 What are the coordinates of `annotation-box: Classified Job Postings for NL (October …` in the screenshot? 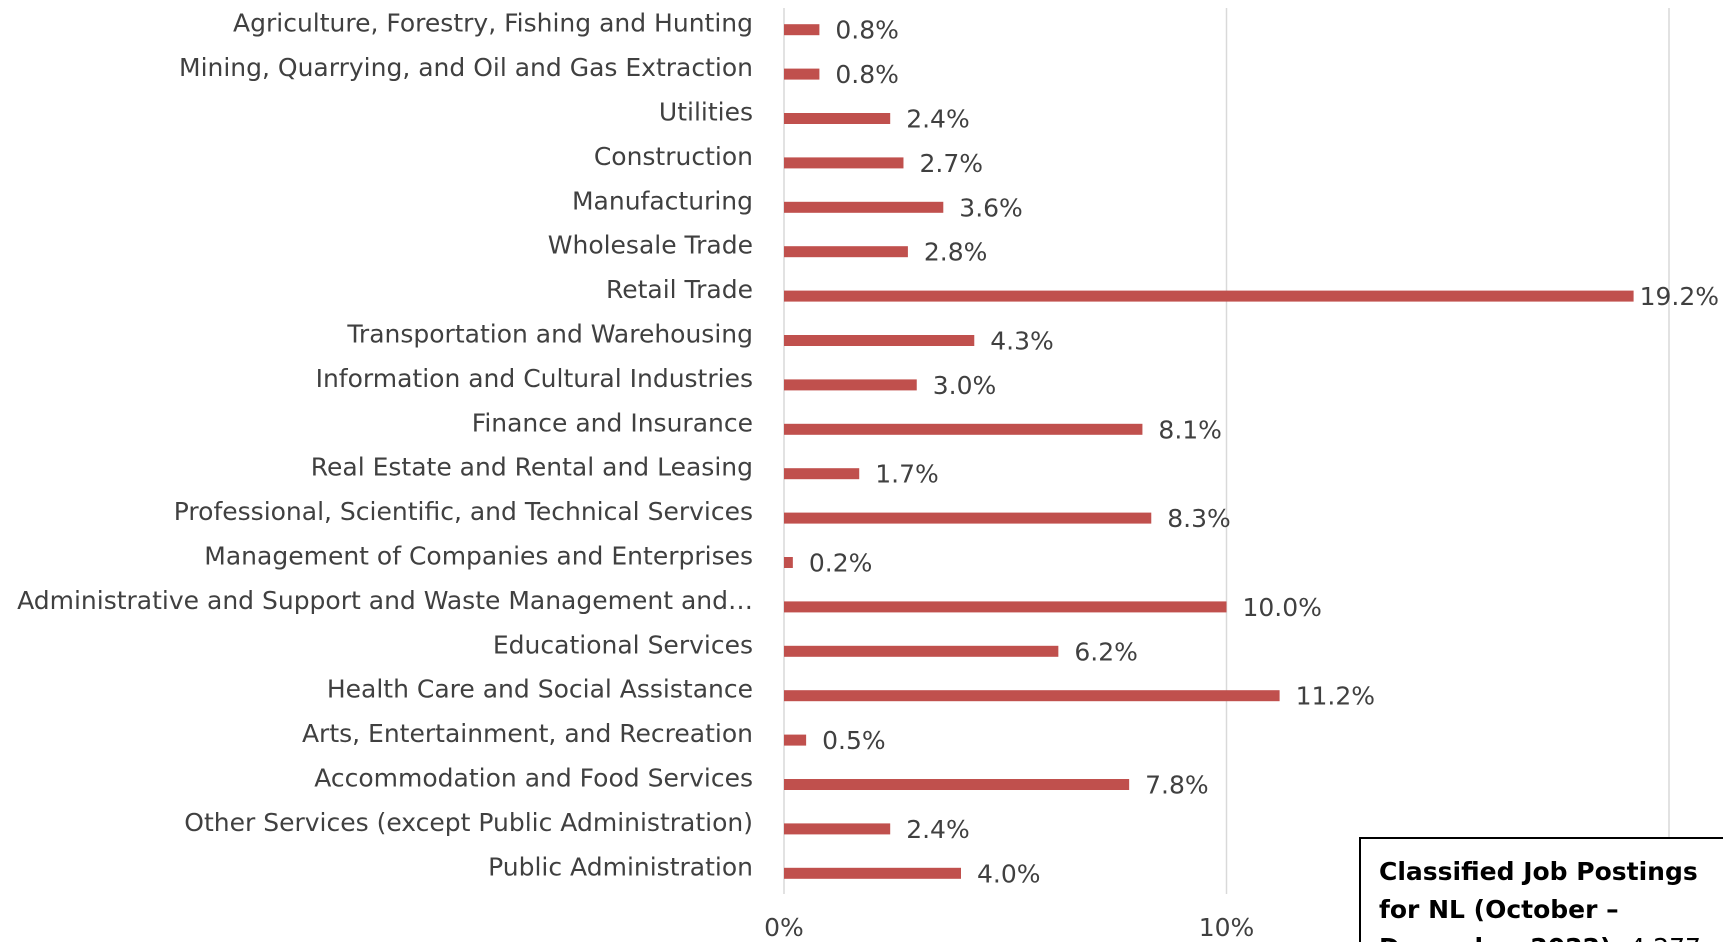 It's located at (1541, 889).